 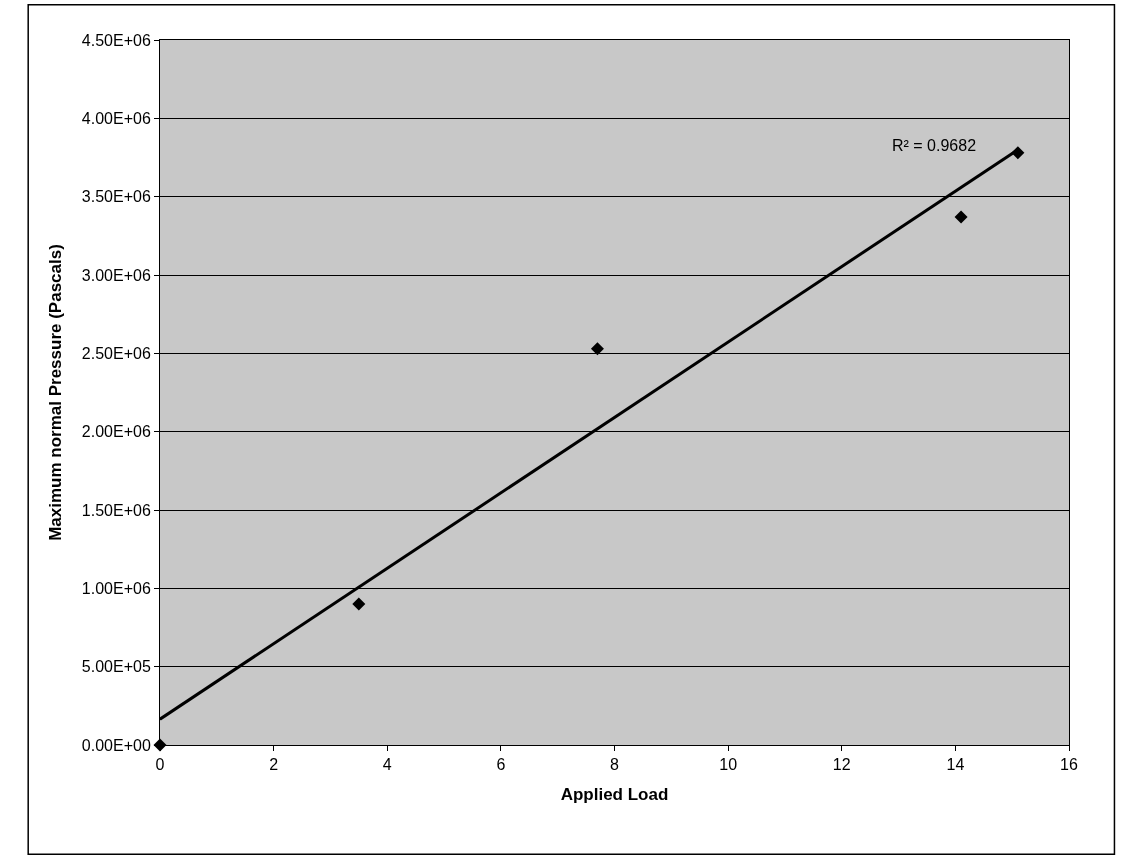 What do you see at coordinates (116, 667) in the screenshot?
I see `y-tick-label: 5.00E+05` at bounding box center [116, 667].